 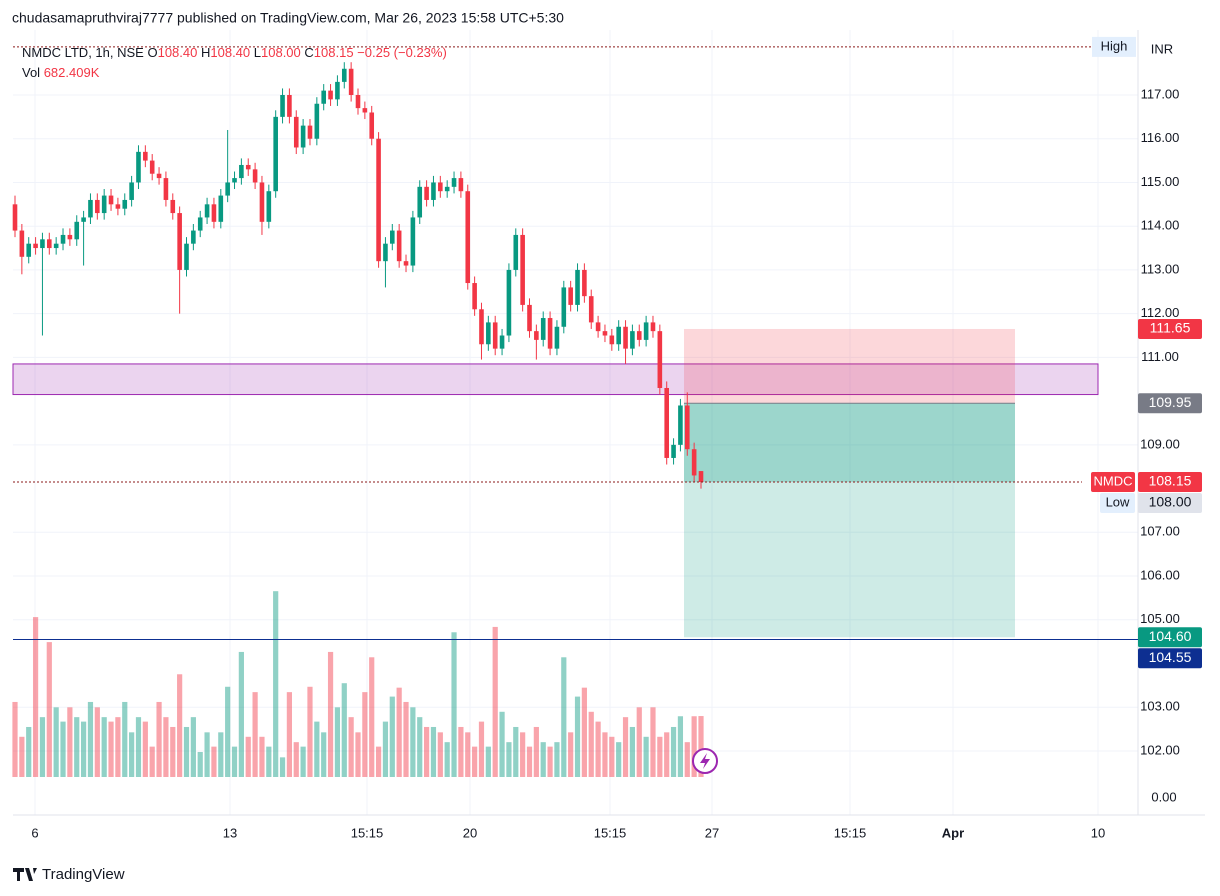 I want to click on high-tag, so click(x=1114, y=46).